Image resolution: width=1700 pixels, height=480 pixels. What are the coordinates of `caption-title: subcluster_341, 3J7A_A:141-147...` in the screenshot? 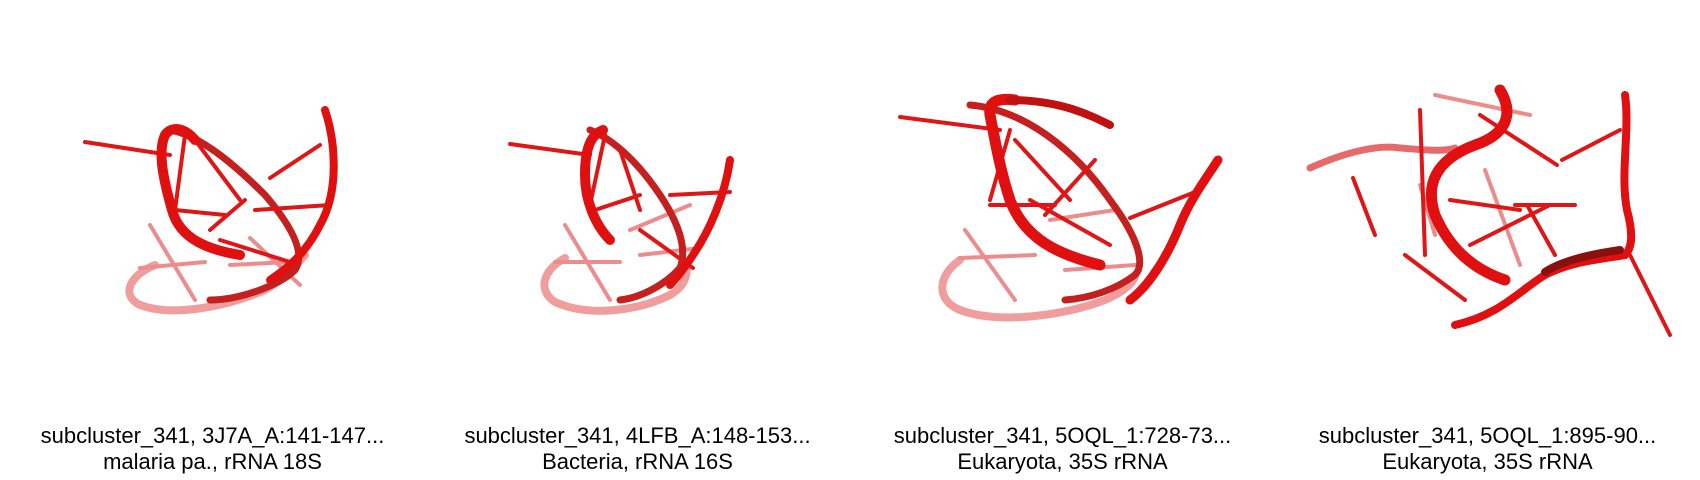 It's located at (212, 435).